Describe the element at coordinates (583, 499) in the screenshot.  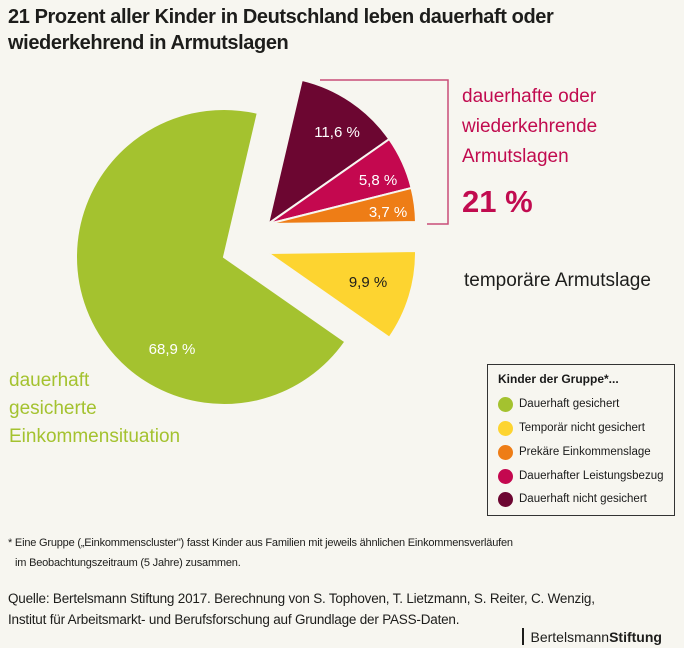
I see `legend-label: Dauerhaft nicht gesichert` at that location.